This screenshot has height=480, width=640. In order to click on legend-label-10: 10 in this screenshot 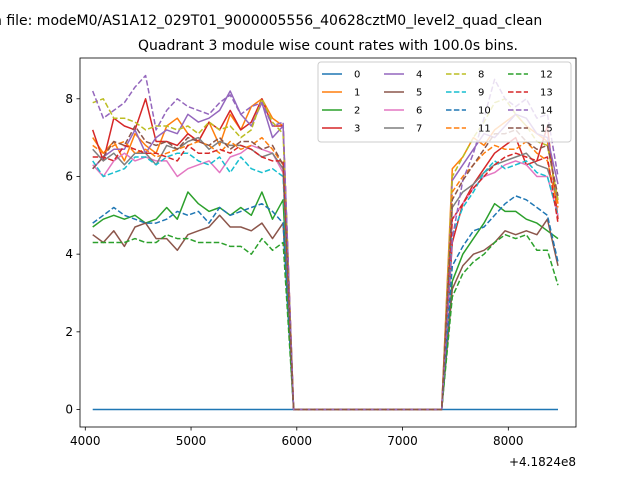, I will do `click(484, 111)`.